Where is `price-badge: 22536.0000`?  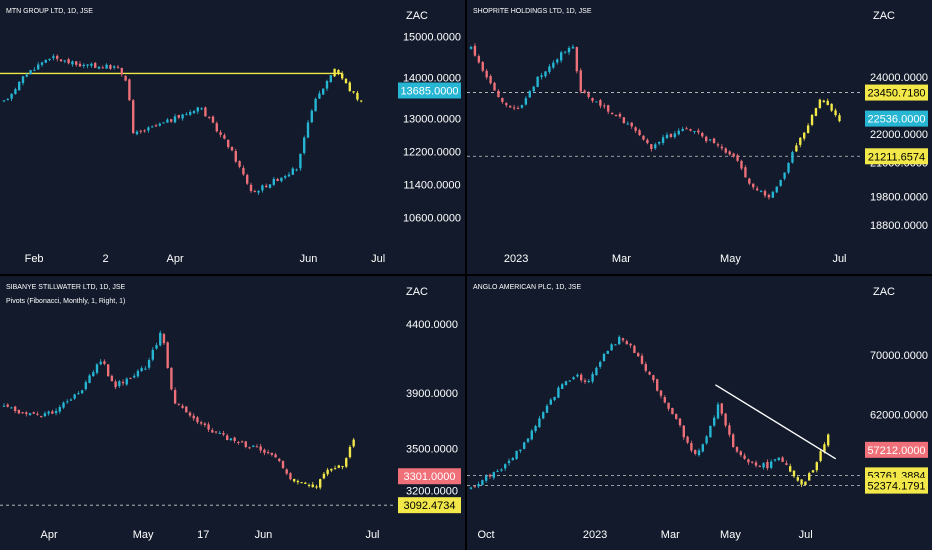
price-badge: 22536.0000 is located at coordinates (896, 118).